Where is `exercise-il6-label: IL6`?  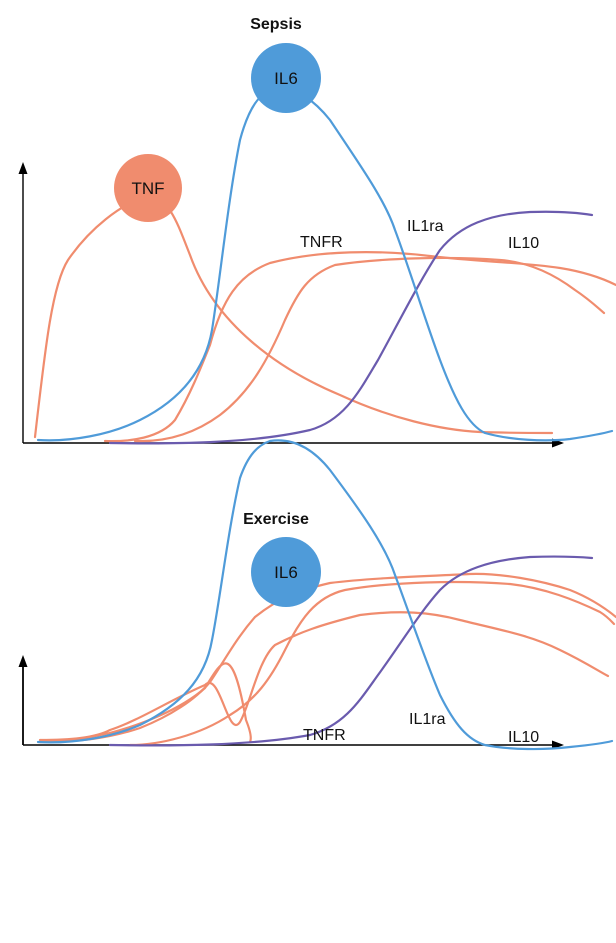 exercise-il6-label: IL6 is located at coordinates (286, 572).